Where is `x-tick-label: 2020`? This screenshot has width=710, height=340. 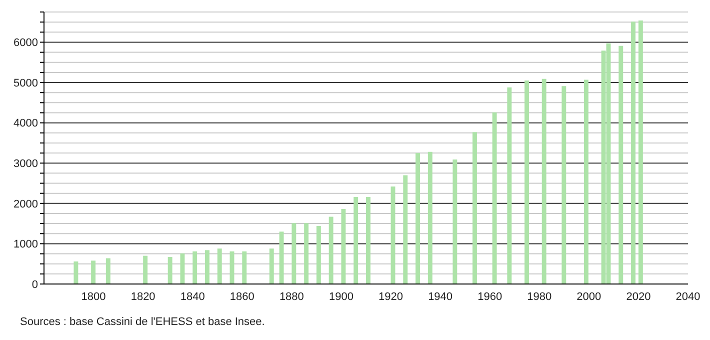 x-tick-label: 2020 is located at coordinates (638, 296).